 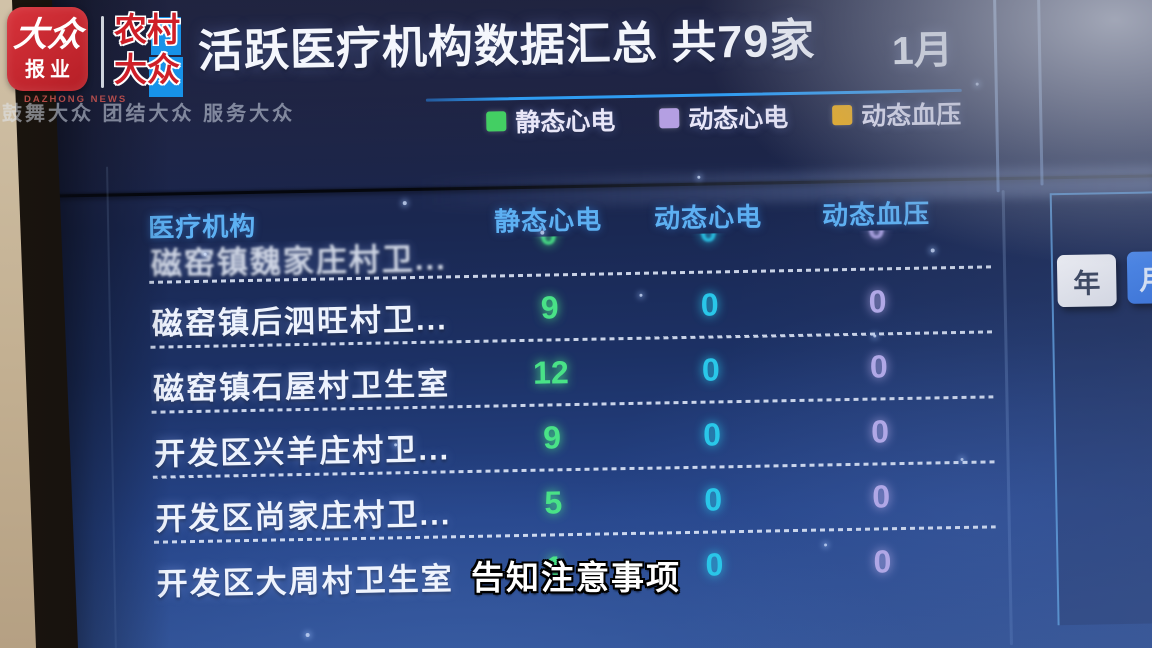 What do you see at coordinates (551, 372) in the screenshot?
I see `static-ecg-value: 12` at bounding box center [551, 372].